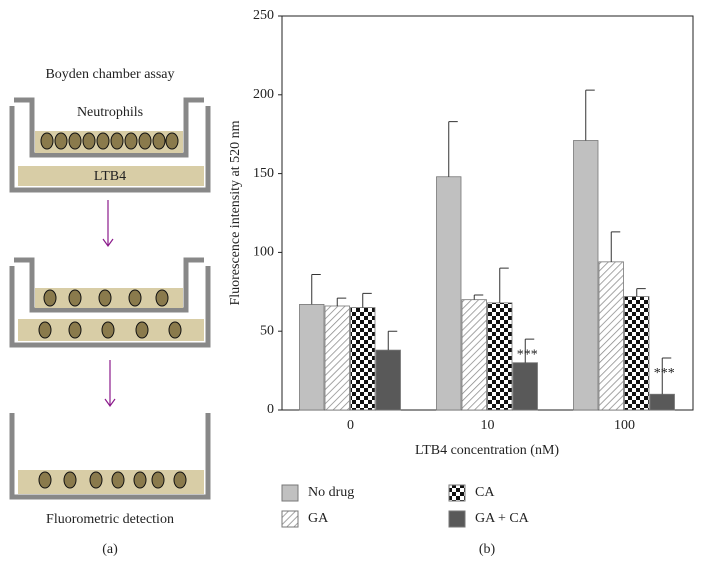  What do you see at coordinates (110, 519) in the screenshot?
I see `detection-label: Fluorometric detection` at bounding box center [110, 519].